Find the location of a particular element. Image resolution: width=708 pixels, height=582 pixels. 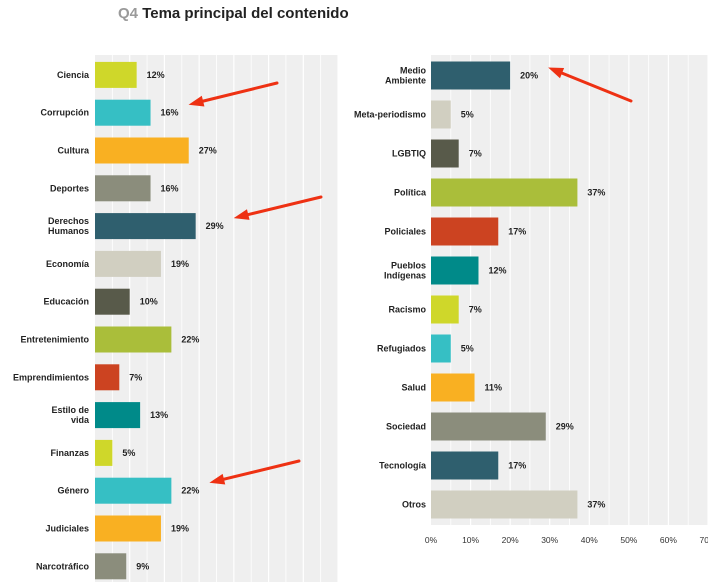

value-label-educacion: 10% is located at coordinates (149, 302).